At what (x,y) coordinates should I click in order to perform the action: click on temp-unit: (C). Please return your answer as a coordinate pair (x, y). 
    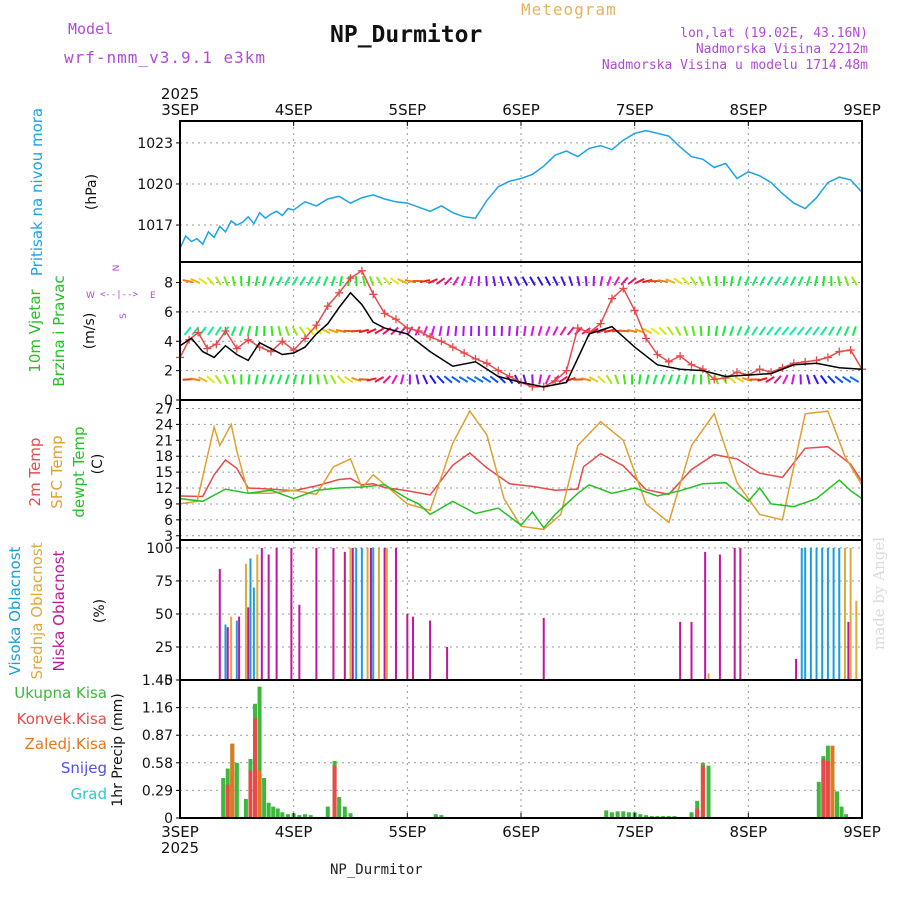
    Looking at the image, I should click on (98, 464).